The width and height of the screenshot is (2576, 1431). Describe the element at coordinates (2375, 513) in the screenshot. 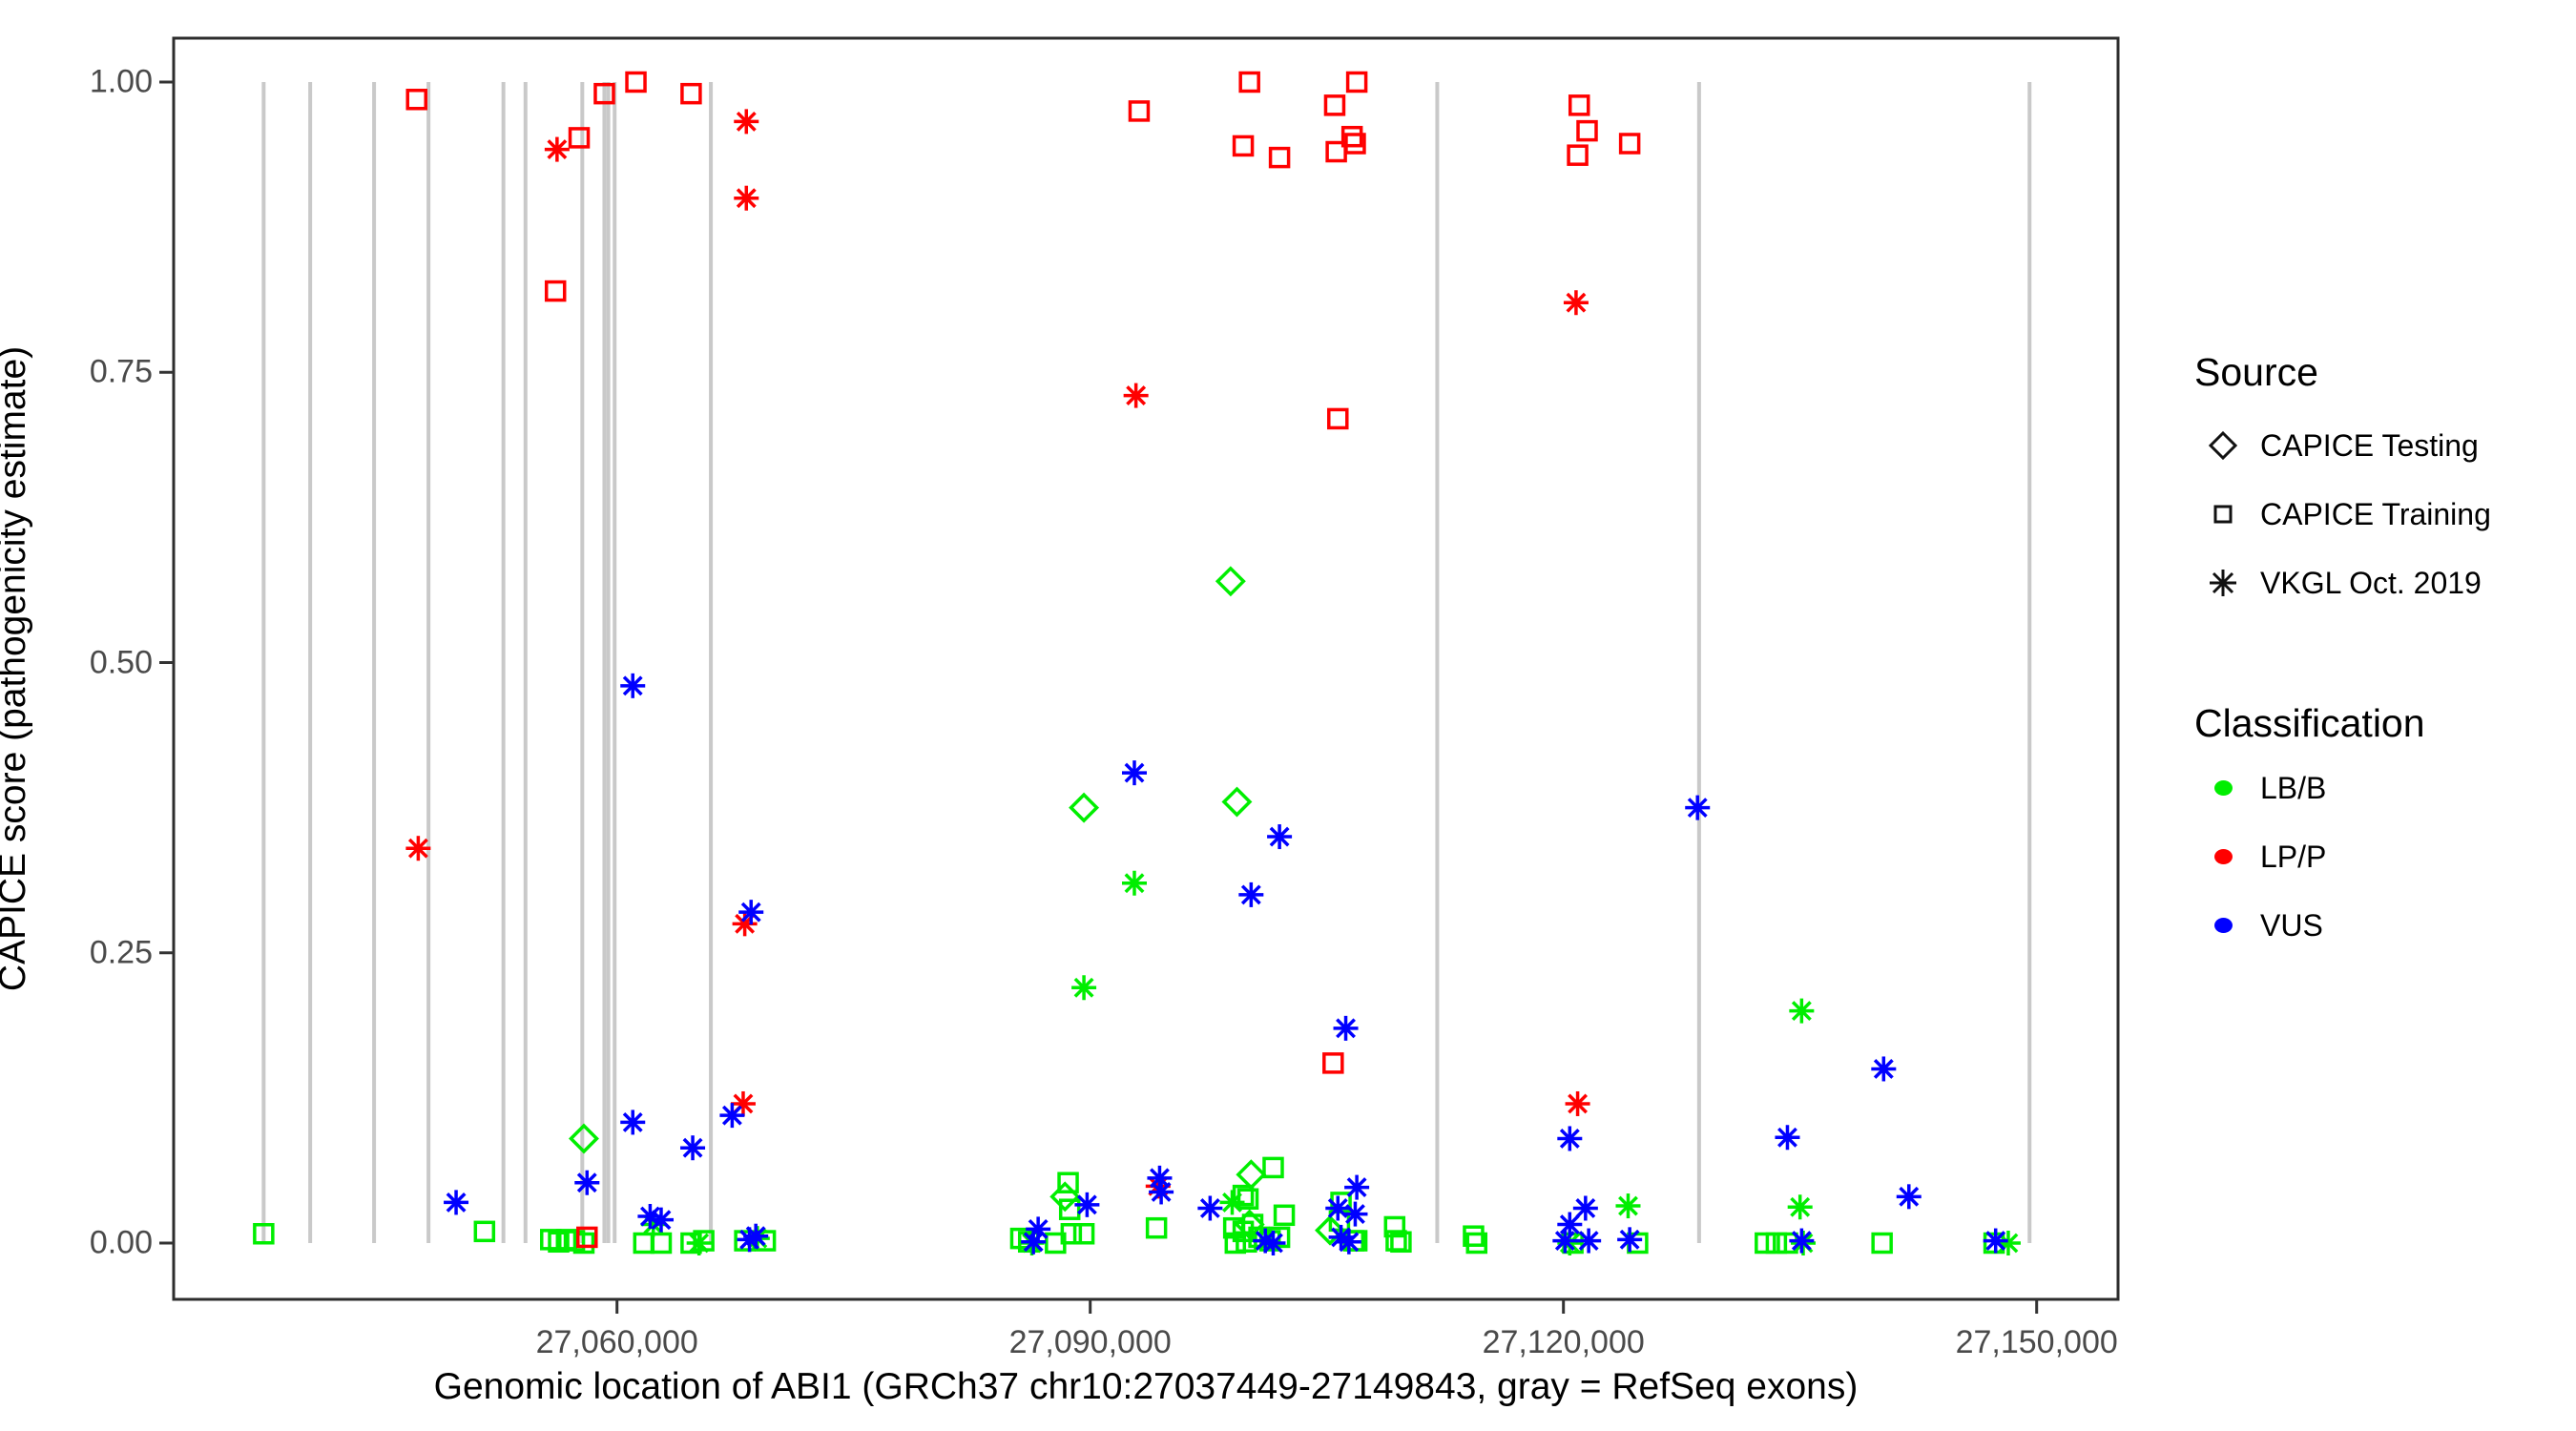

I see `legend-item-label: CAPICE Training` at that location.